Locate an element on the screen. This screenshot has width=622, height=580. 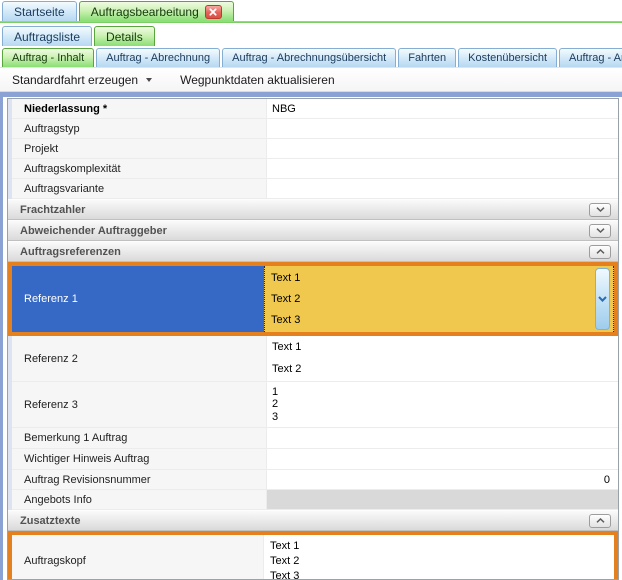
active-tab-underline is located at coordinates (311, 22).